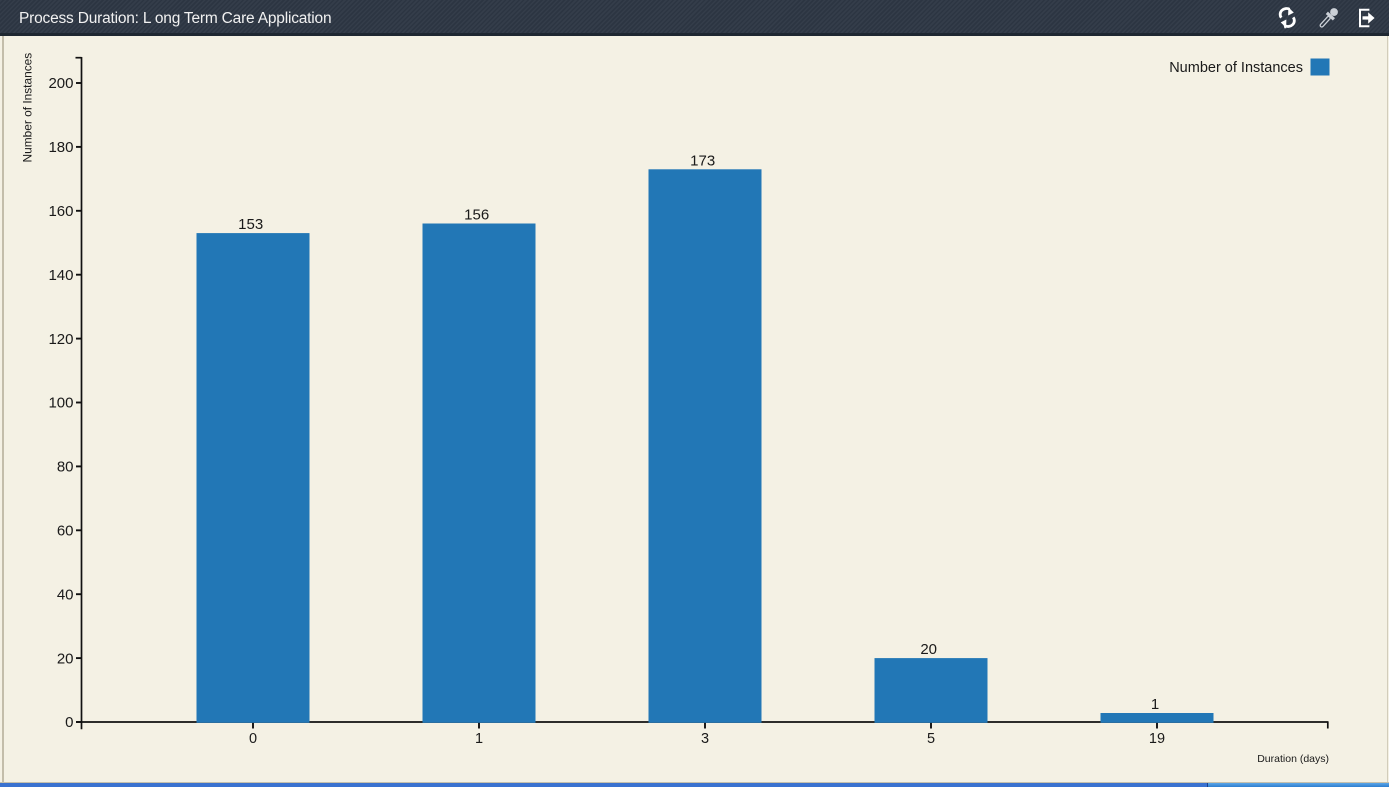 The height and width of the screenshot is (787, 1389). What do you see at coordinates (60, 339) in the screenshot?
I see `svg-text: 120` at bounding box center [60, 339].